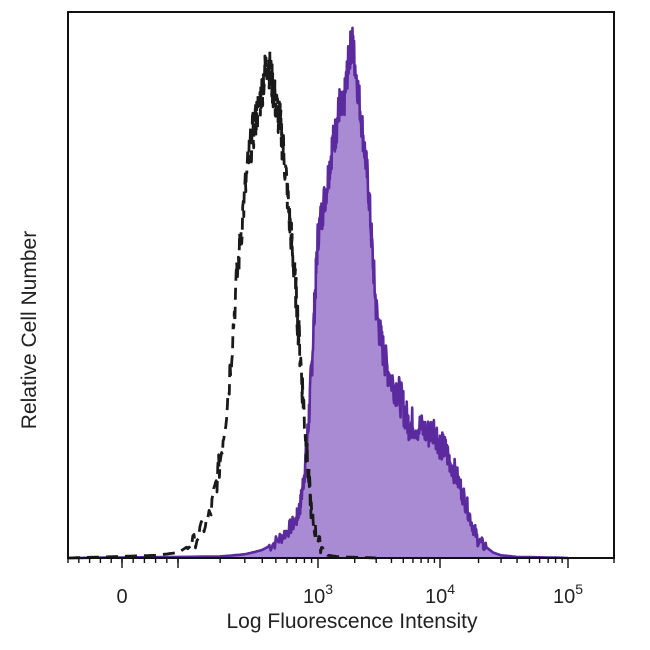 The image size is (650, 650). Describe the element at coordinates (121, 597) in the screenshot. I see `x-tick-label: 0` at that location.